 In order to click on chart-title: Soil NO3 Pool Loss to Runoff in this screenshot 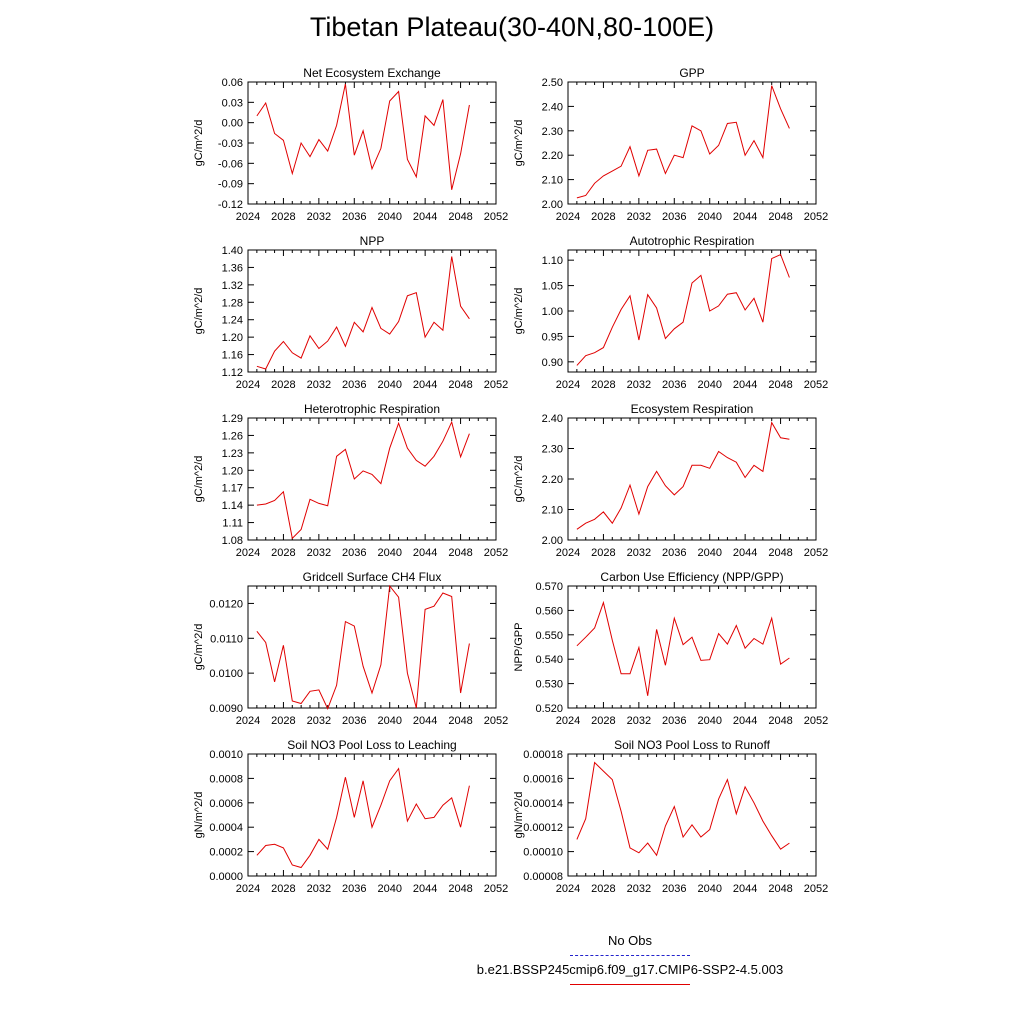, I will do `click(692, 745)`.